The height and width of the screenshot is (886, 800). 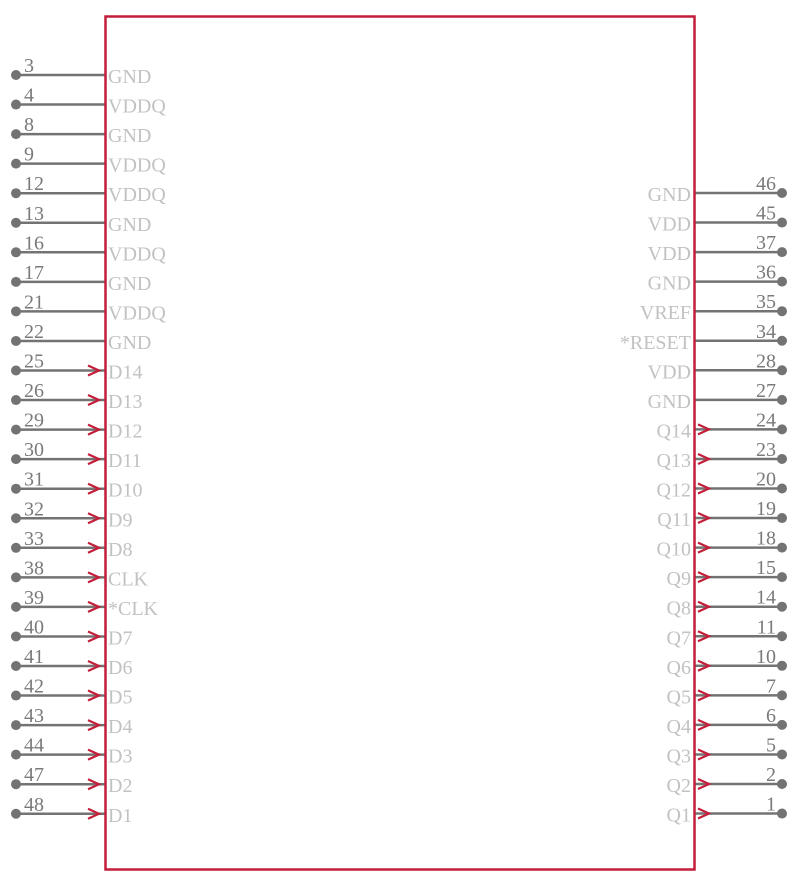 I want to click on pin-label: D5, so click(x=120, y=698).